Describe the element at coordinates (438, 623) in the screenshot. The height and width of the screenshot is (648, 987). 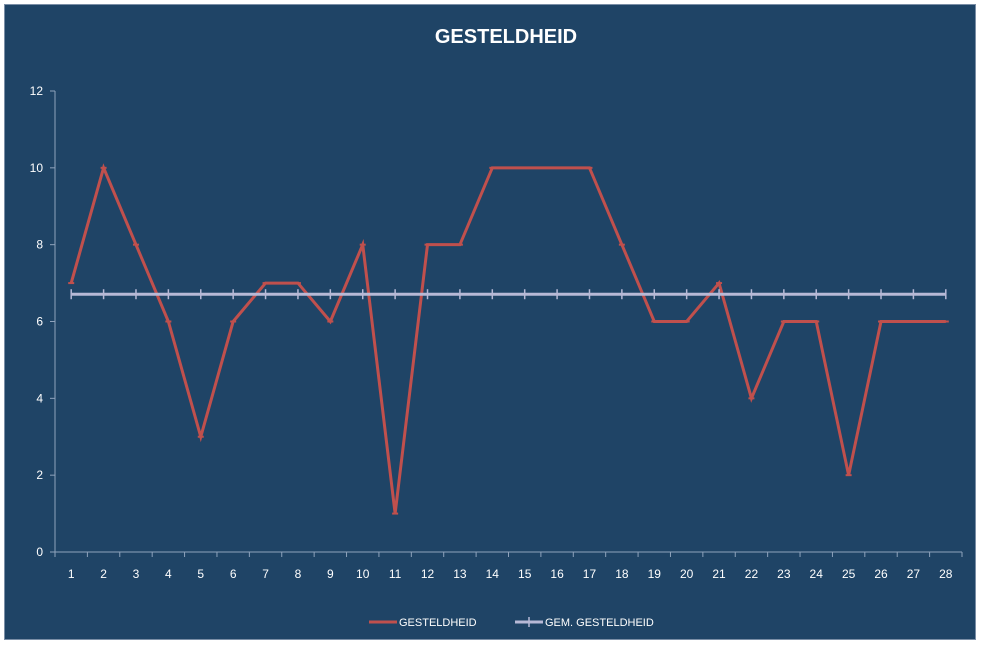
I see `legend-label-0: GESTELDHEID` at that location.